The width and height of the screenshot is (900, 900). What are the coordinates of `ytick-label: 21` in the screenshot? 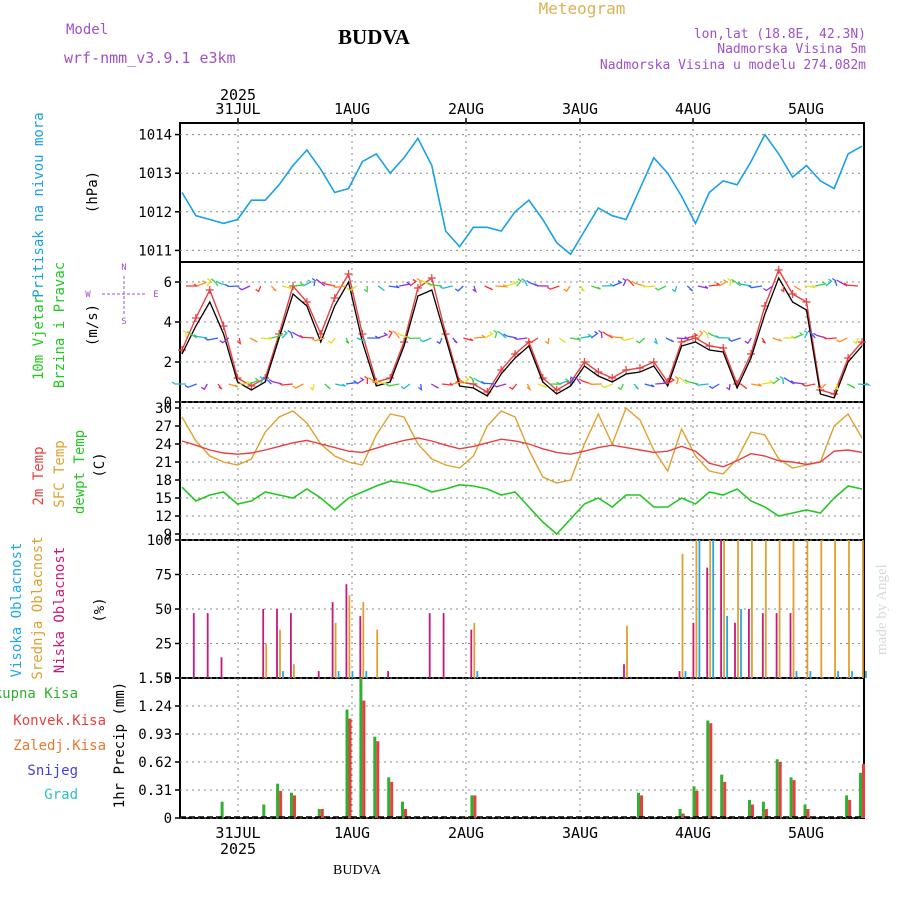 It's located at (163, 463).